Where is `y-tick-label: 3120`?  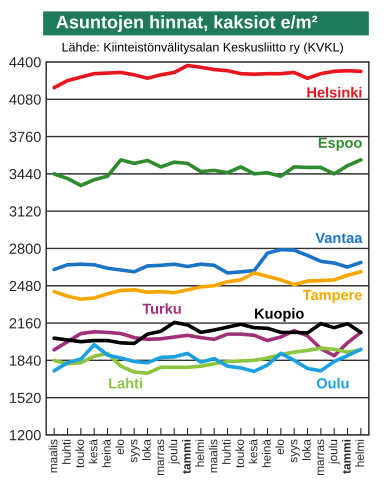
y-tick-label: 3120 is located at coordinates (25, 211).